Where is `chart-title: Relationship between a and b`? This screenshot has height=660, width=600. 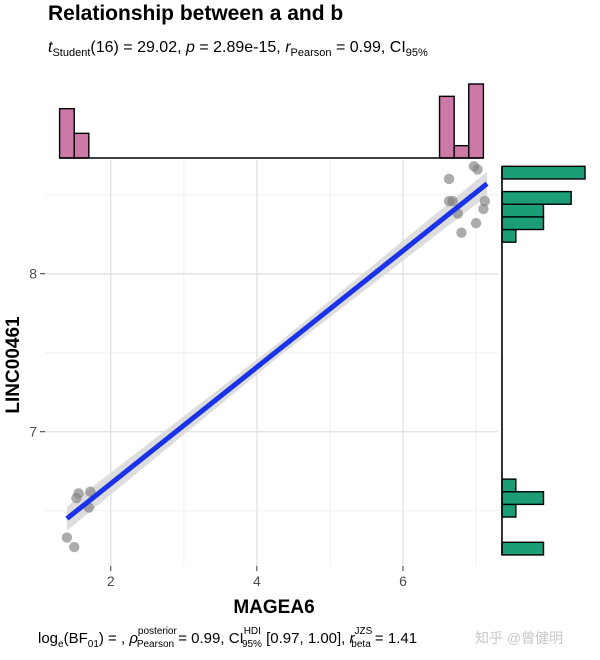
chart-title: Relationship between a and b is located at coordinates (195, 13).